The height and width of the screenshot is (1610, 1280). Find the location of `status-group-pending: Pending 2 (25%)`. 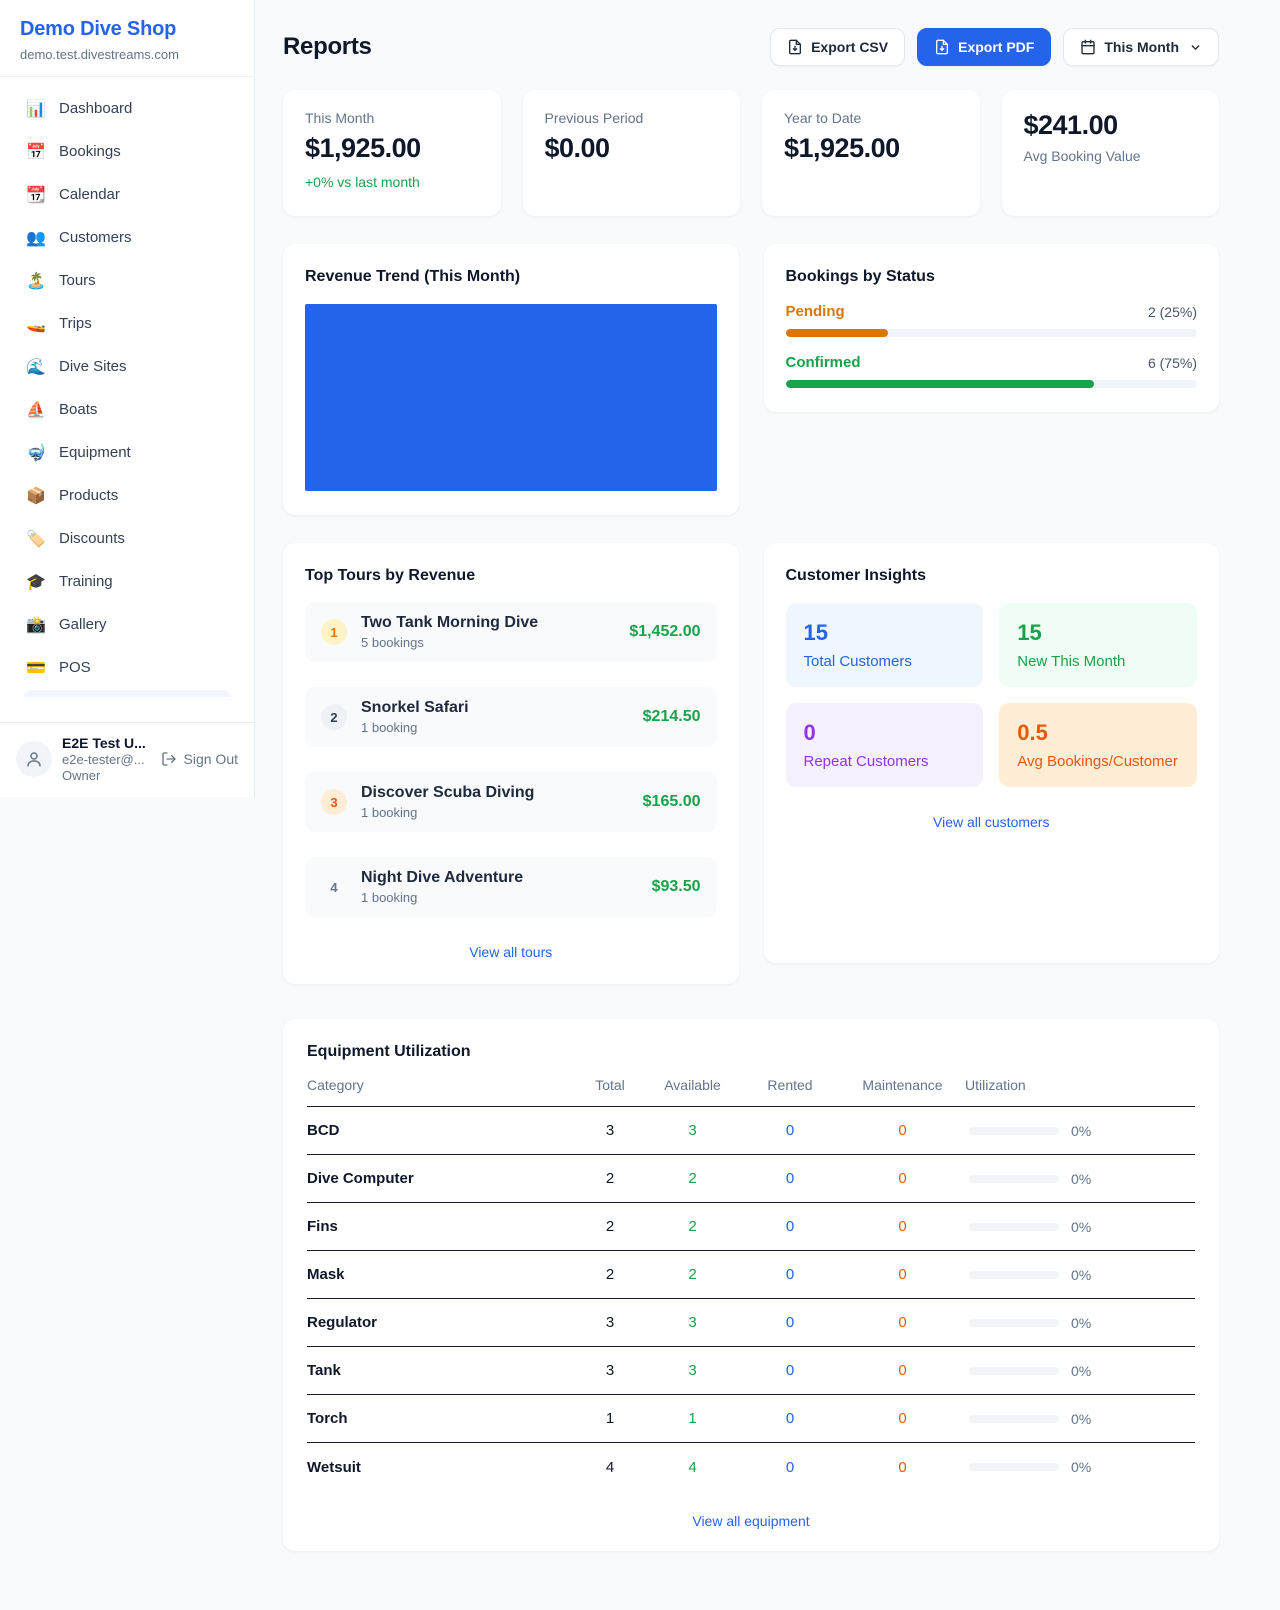

status-group-pending: Pending 2 (25%) is located at coordinates (991, 320).